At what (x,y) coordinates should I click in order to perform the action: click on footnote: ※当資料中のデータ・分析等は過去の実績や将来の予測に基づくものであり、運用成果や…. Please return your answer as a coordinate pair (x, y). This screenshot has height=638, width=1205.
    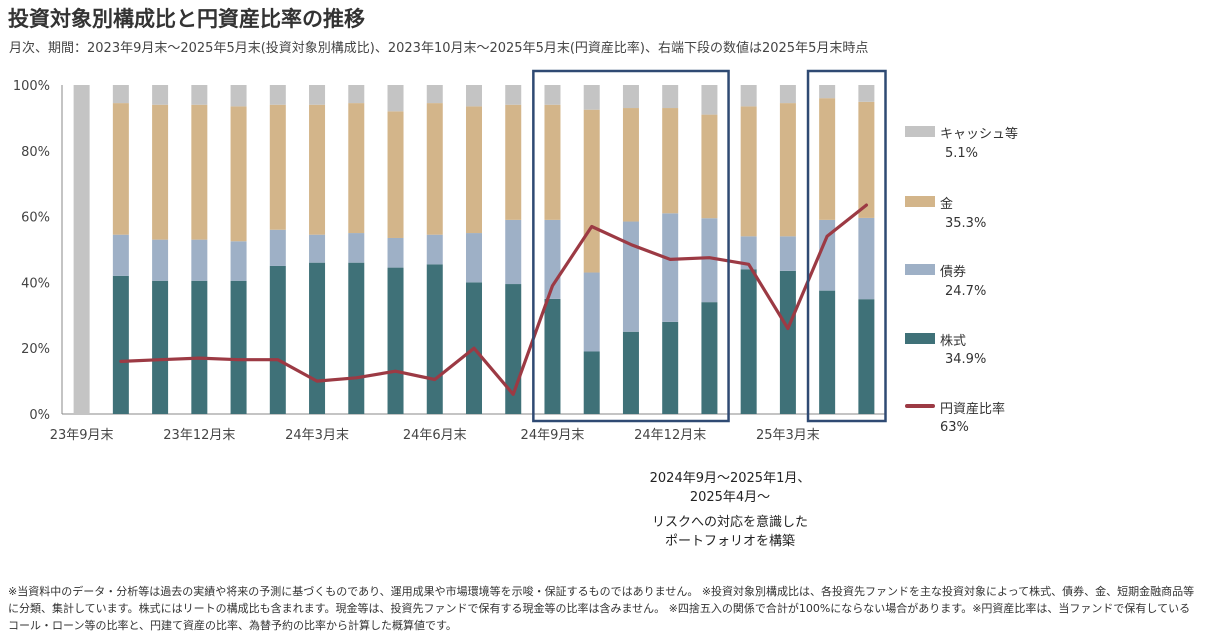
    Looking at the image, I should click on (601, 608).